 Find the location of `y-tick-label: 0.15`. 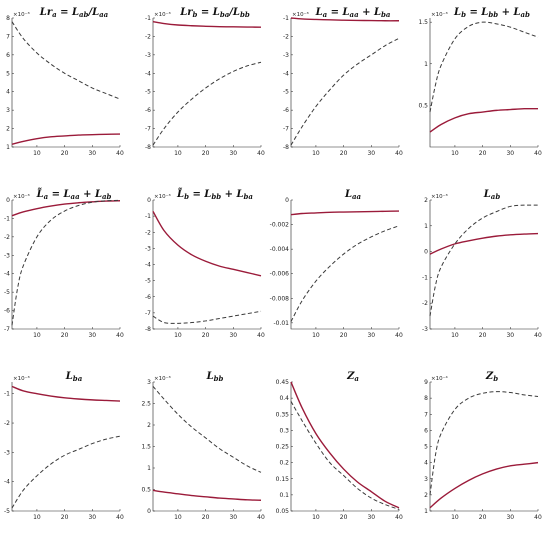

y-tick-label: 0.15 is located at coordinates (283, 479).